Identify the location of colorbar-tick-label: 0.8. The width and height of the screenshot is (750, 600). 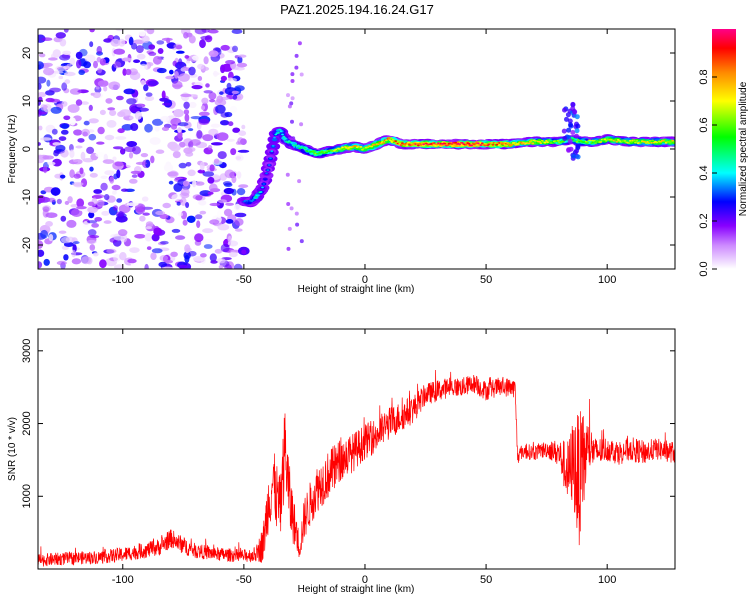
(704, 76).